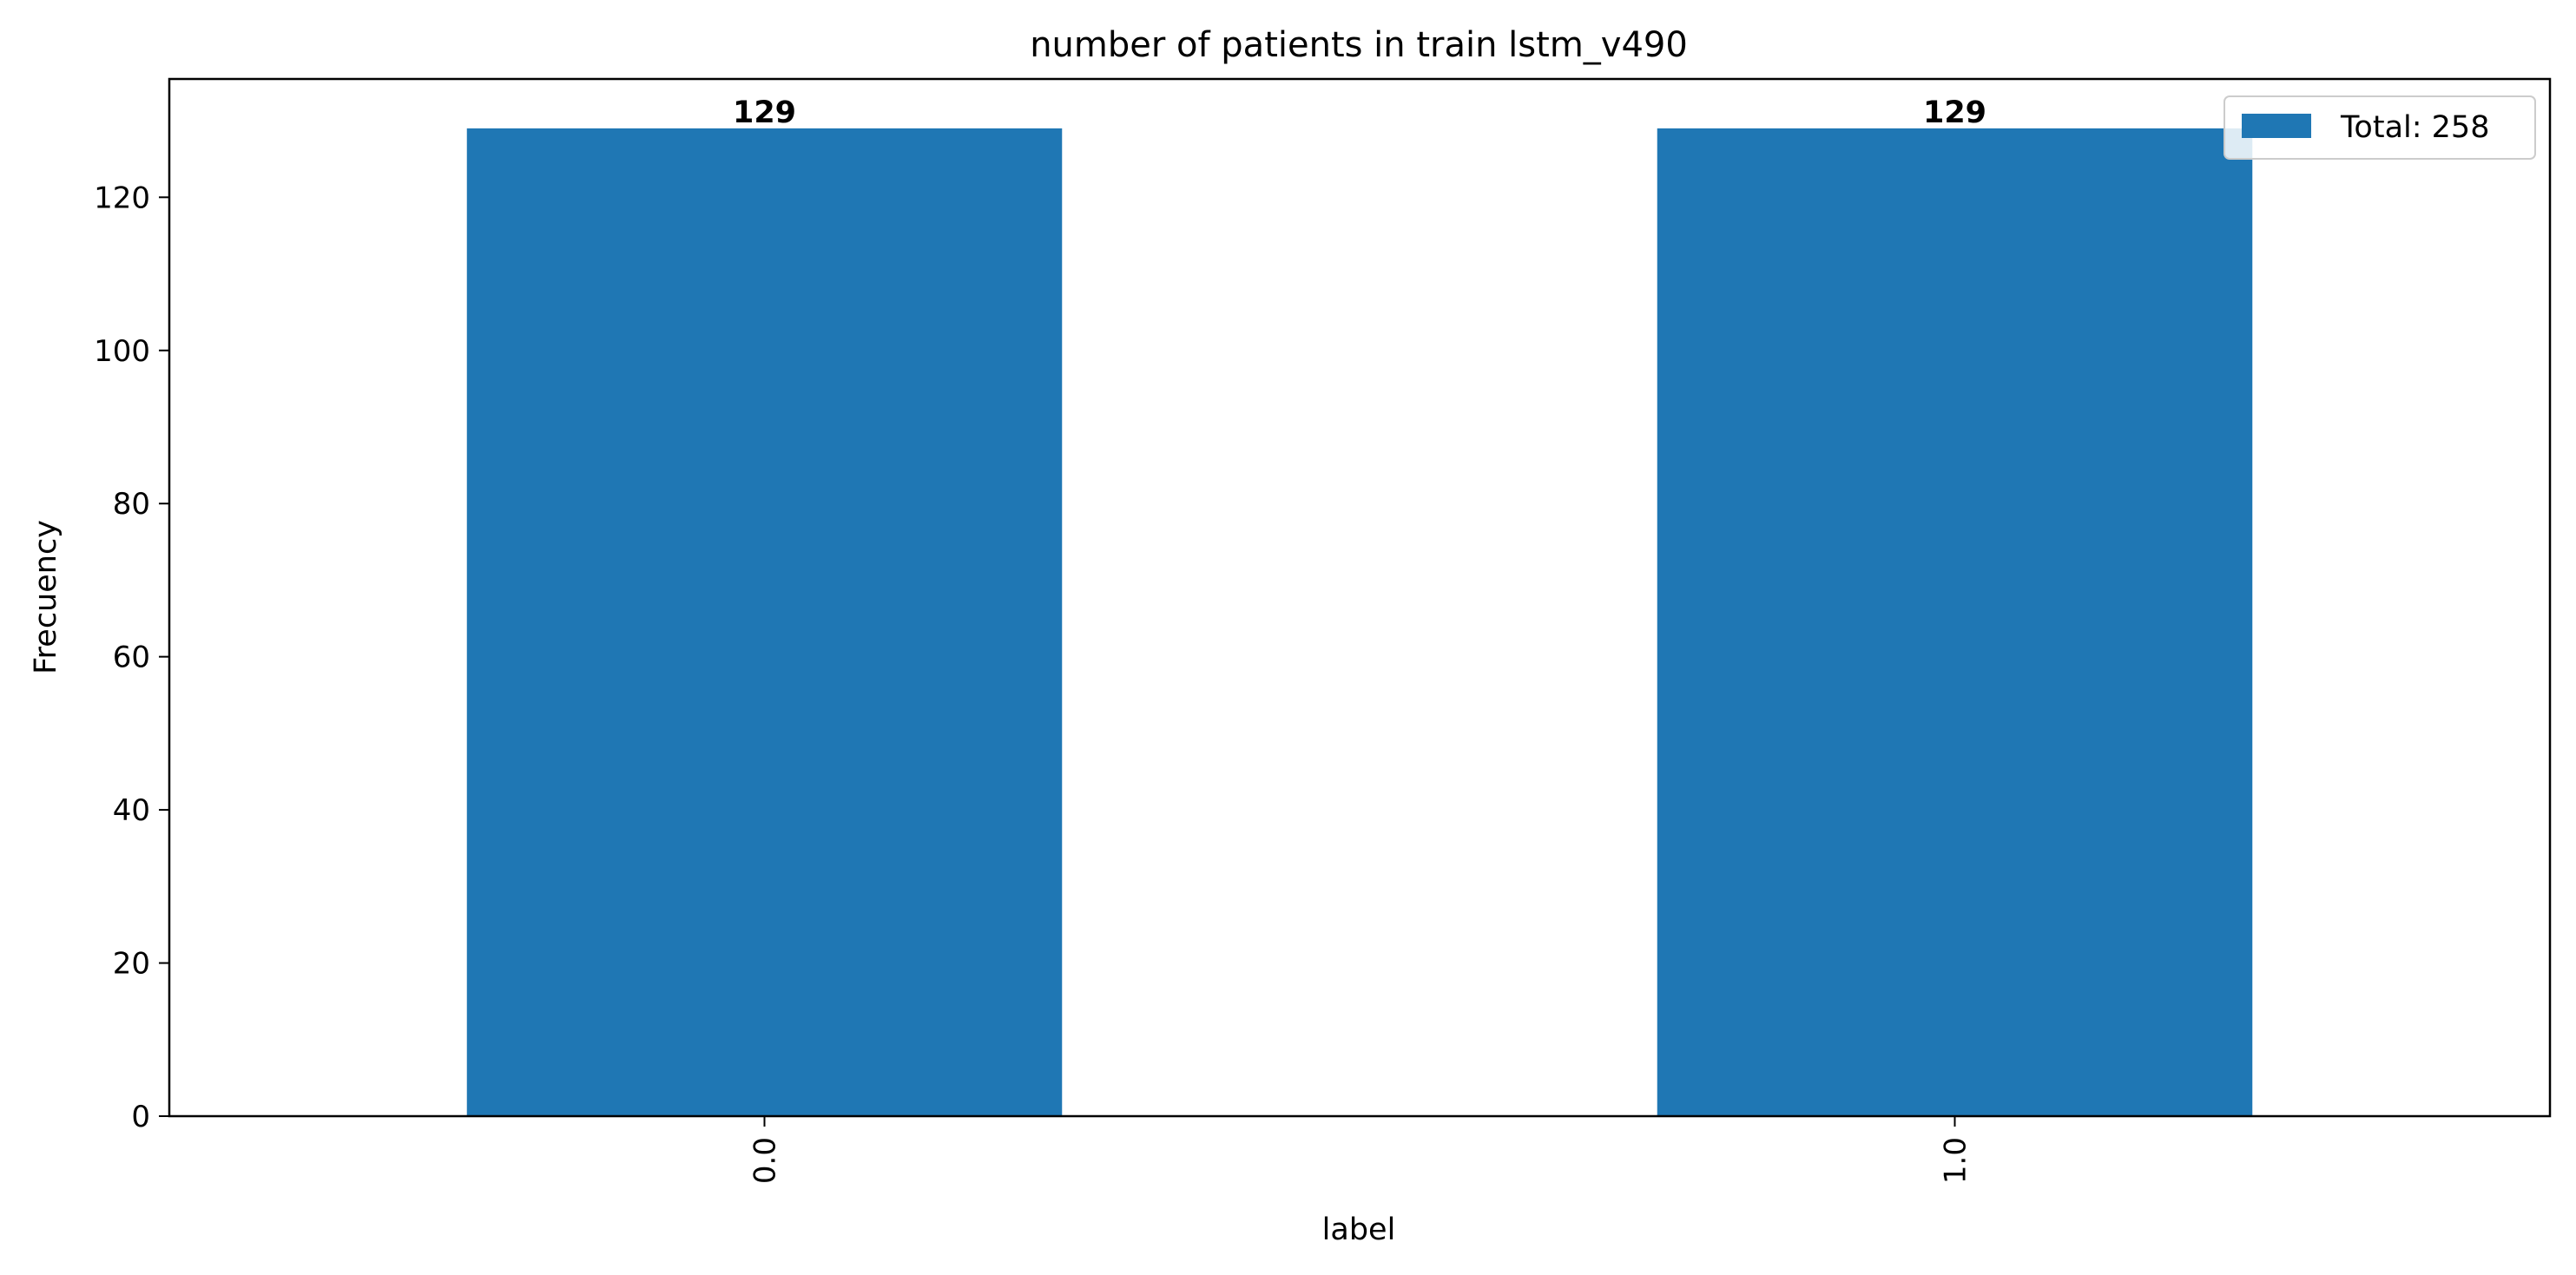 The width and height of the screenshot is (2576, 1275). What do you see at coordinates (1359, 1230) in the screenshot?
I see `x-axis-label: label` at bounding box center [1359, 1230].